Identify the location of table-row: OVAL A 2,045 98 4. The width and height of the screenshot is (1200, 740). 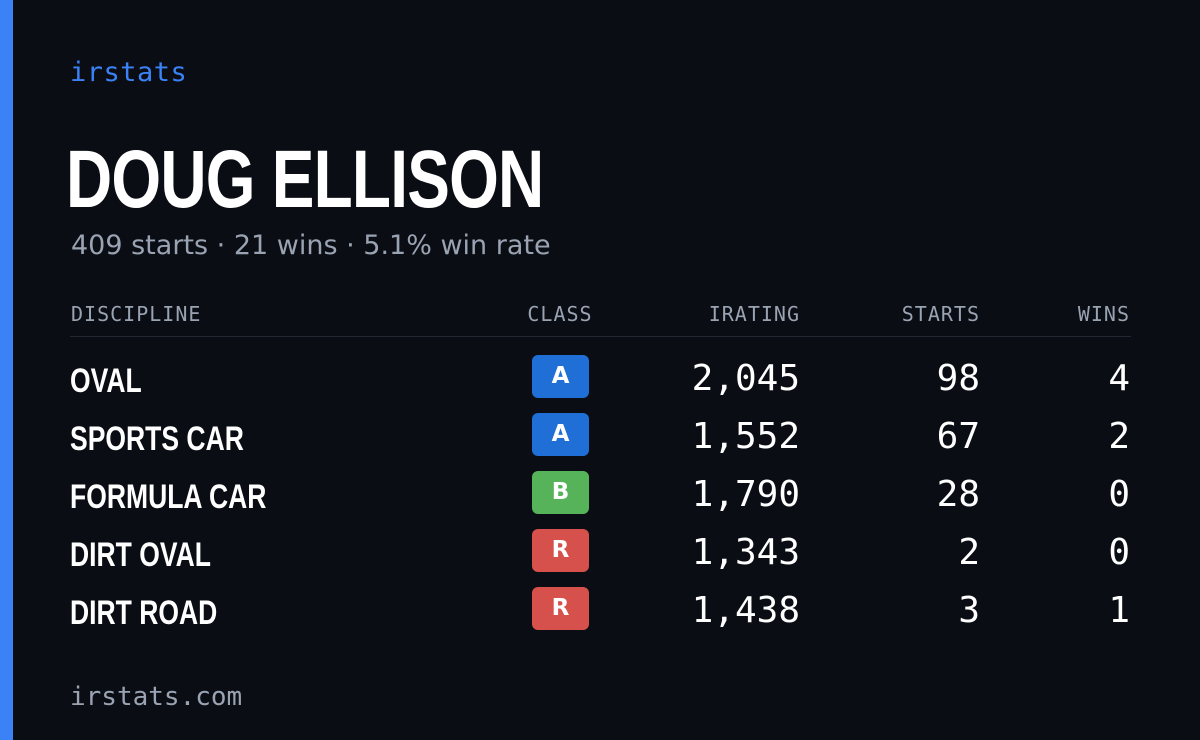
(600, 384).